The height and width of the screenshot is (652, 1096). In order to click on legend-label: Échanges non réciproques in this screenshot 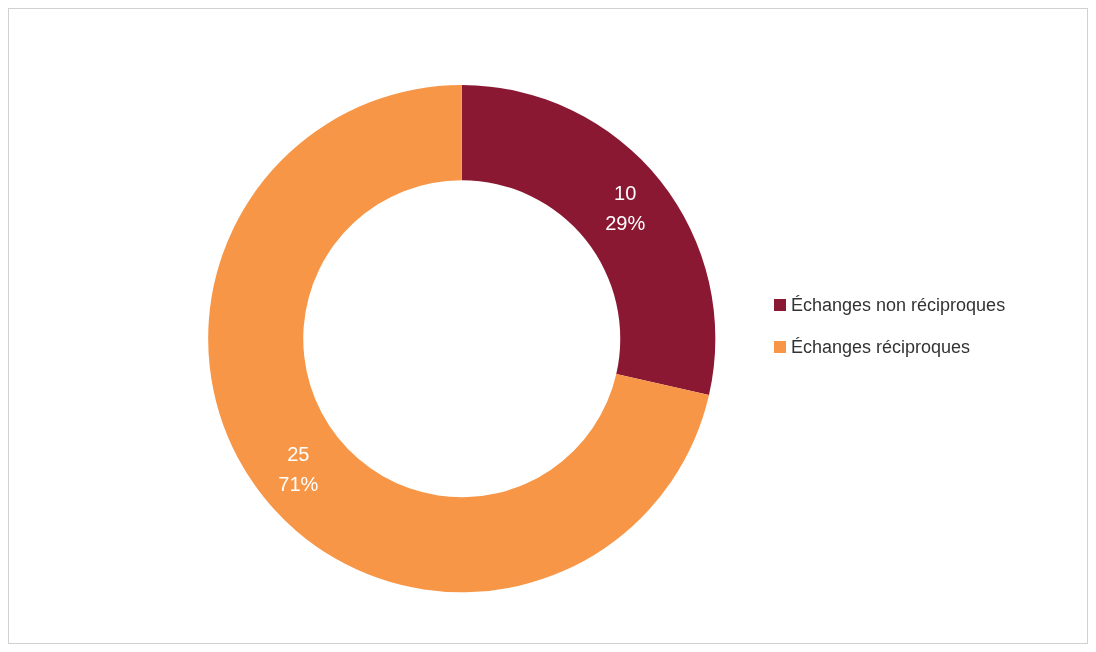, I will do `click(898, 305)`.